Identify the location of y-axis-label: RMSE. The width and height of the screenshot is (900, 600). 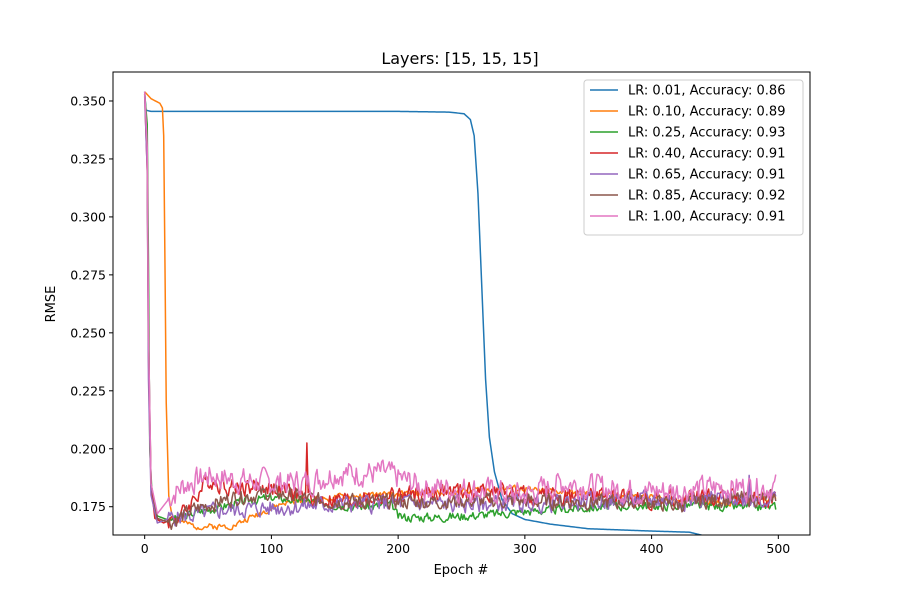
(51, 304).